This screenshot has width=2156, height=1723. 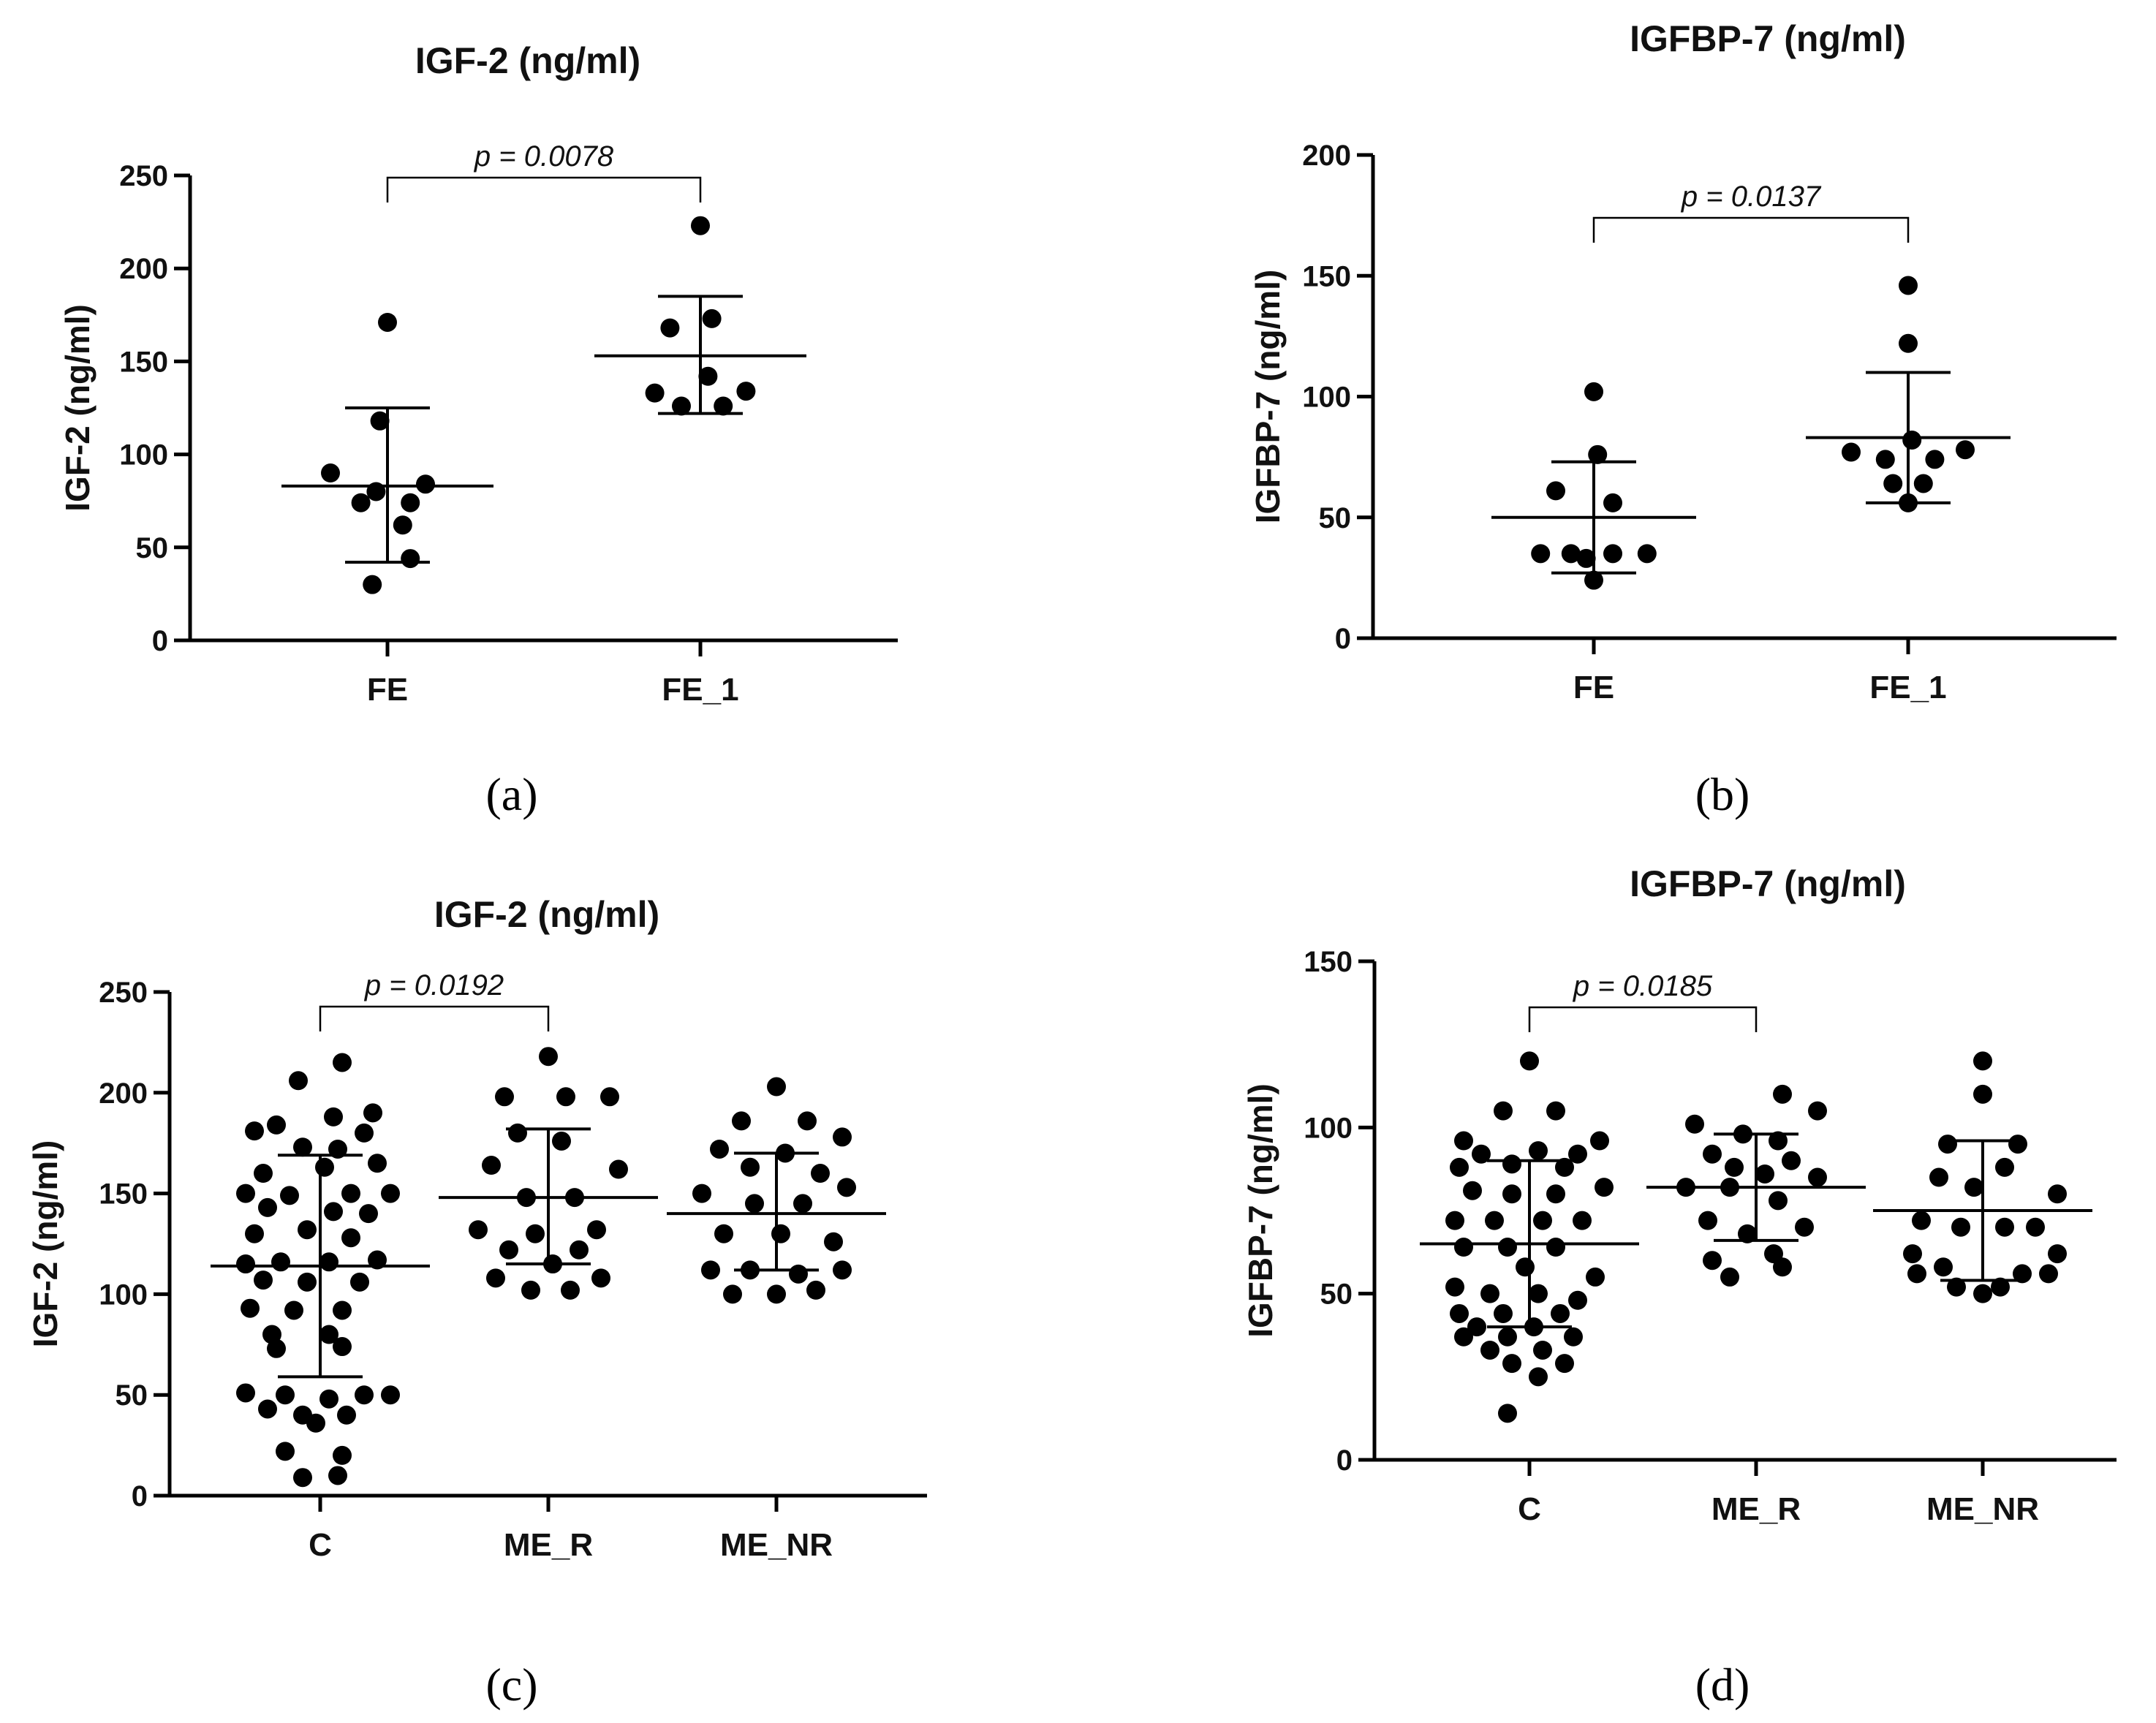 What do you see at coordinates (123, 1195) in the screenshot?
I see `y-tick-label: 150` at bounding box center [123, 1195].